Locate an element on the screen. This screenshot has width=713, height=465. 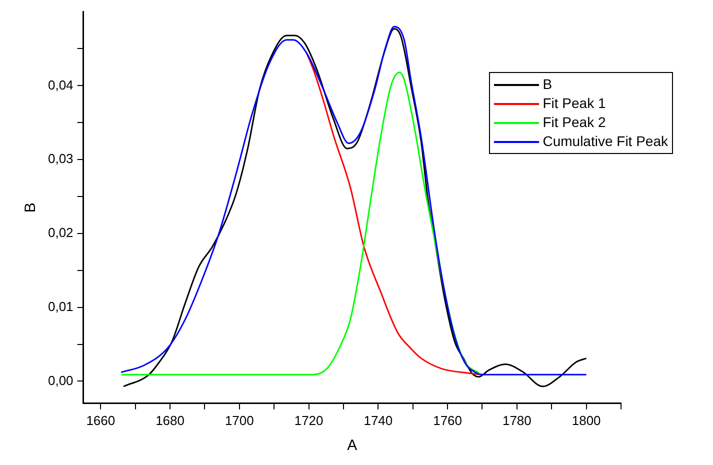
x-tick-label: 1740 is located at coordinates (378, 420).